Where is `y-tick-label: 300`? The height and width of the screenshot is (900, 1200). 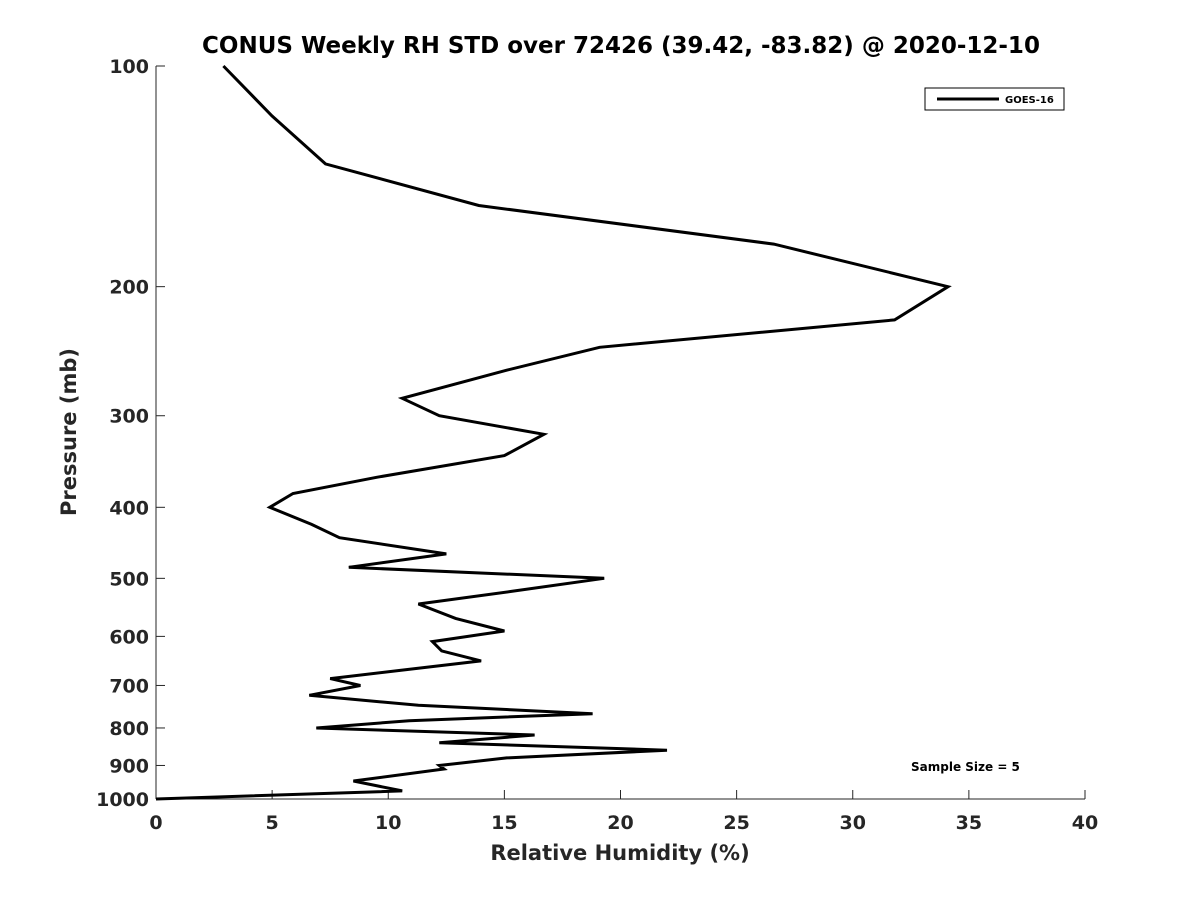
y-tick-label: 300 is located at coordinates (129, 417).